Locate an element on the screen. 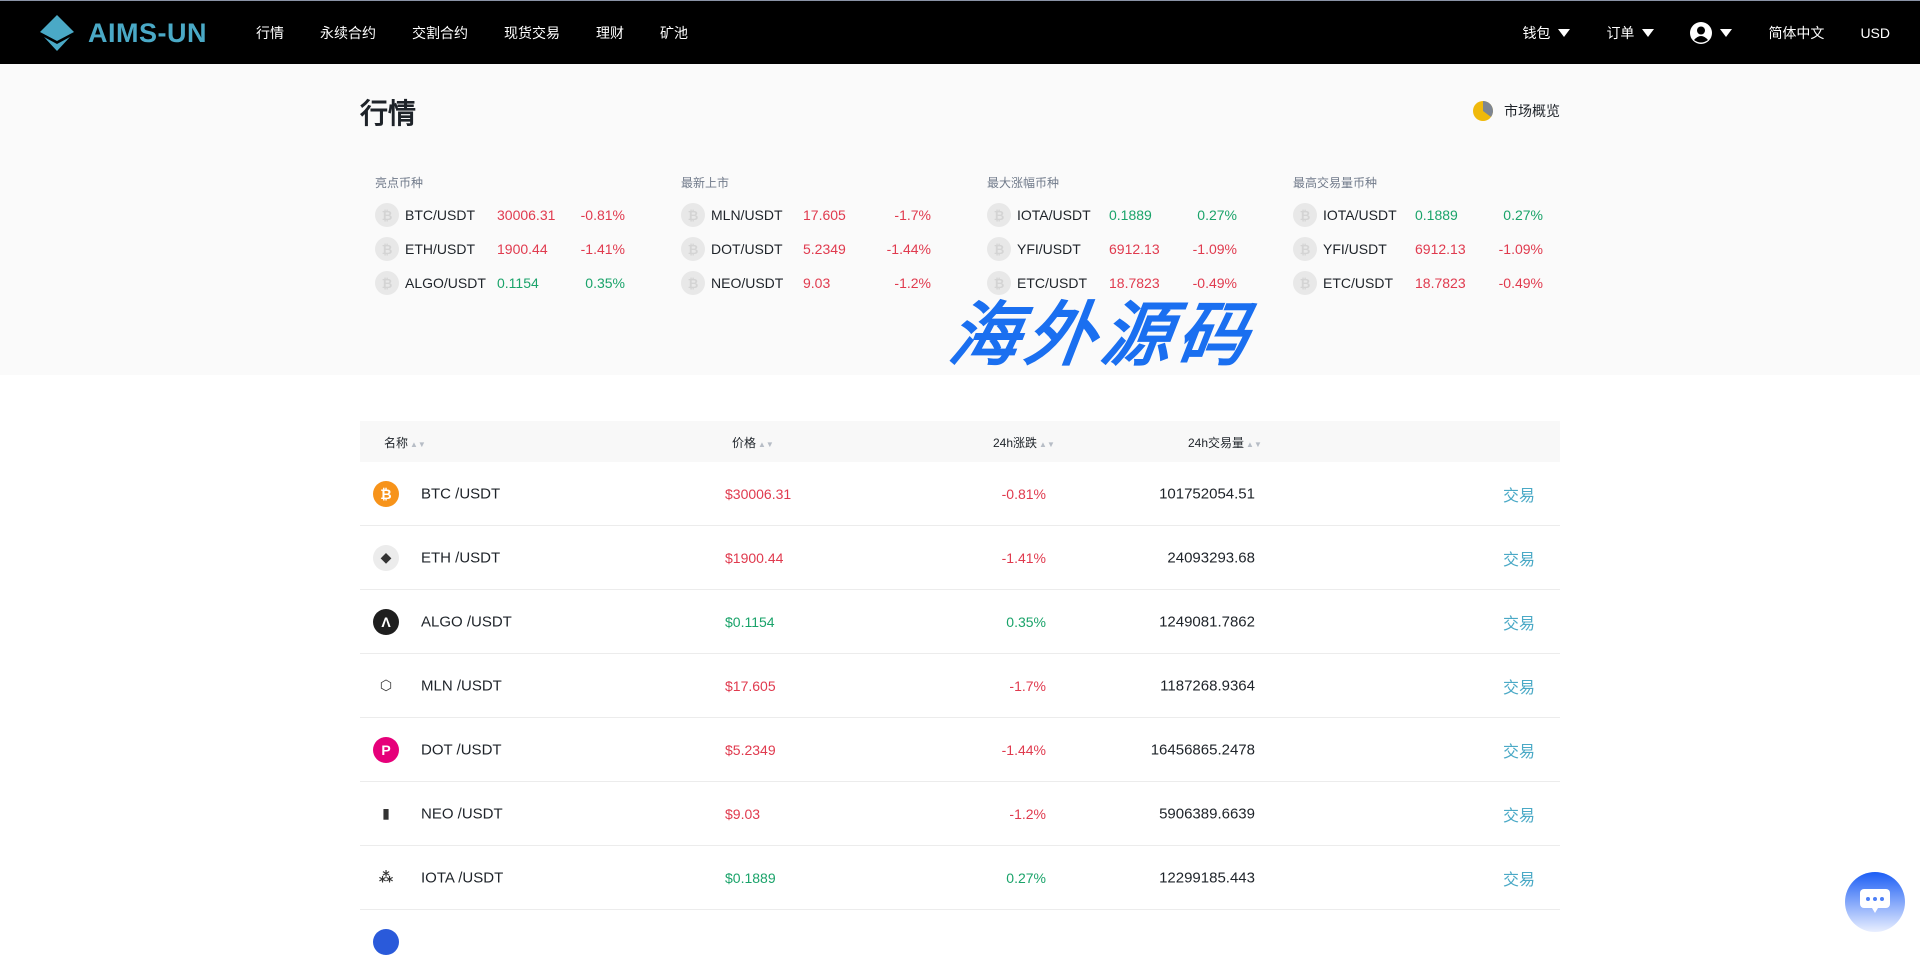  overview-pair-row: ₿ NEO/USDT 9.03 -1.2% is located at coordinates (831, 283).